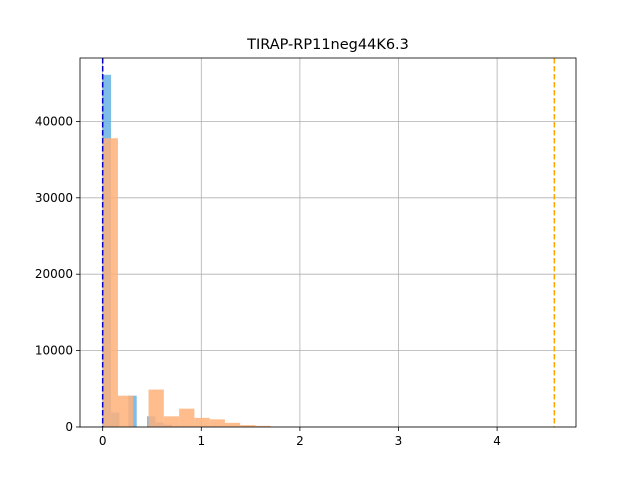 The height and width of the screenshot is (480, 640). What do you see at coordinates (54, 198) in the screenshot?
I see `y-tick-label: 30000` at bounding box center [54, 198].